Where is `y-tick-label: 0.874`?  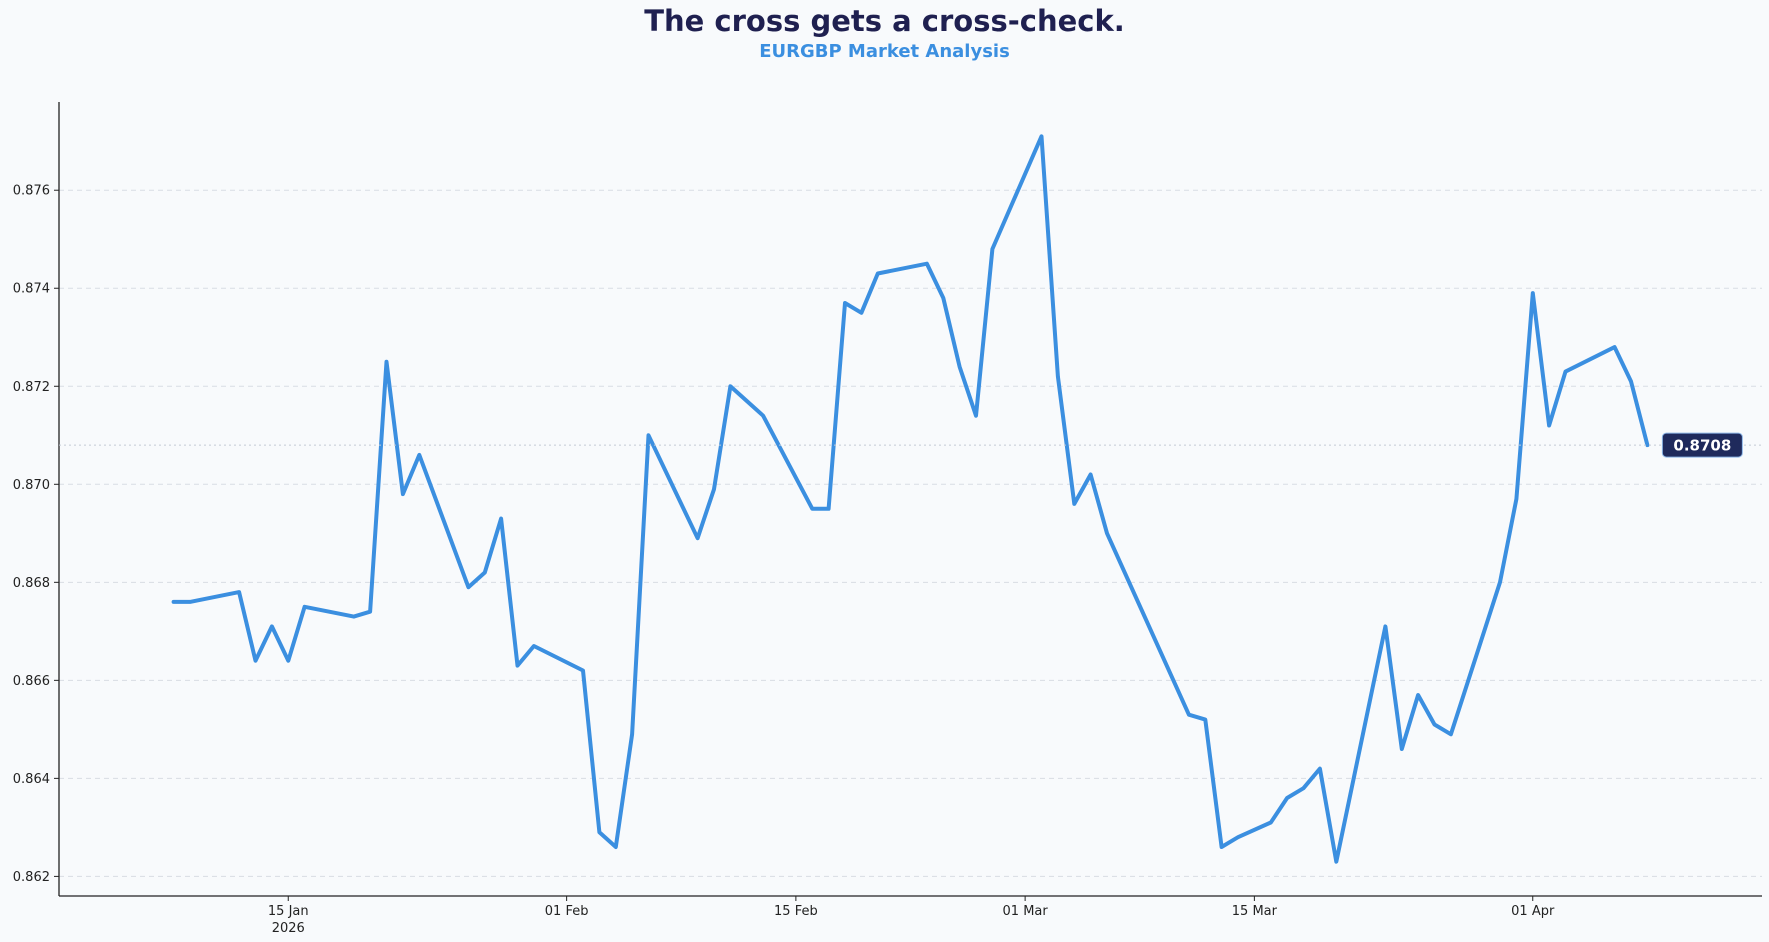 y-tick-label: 0.874 is located at coordinates (31, 289).